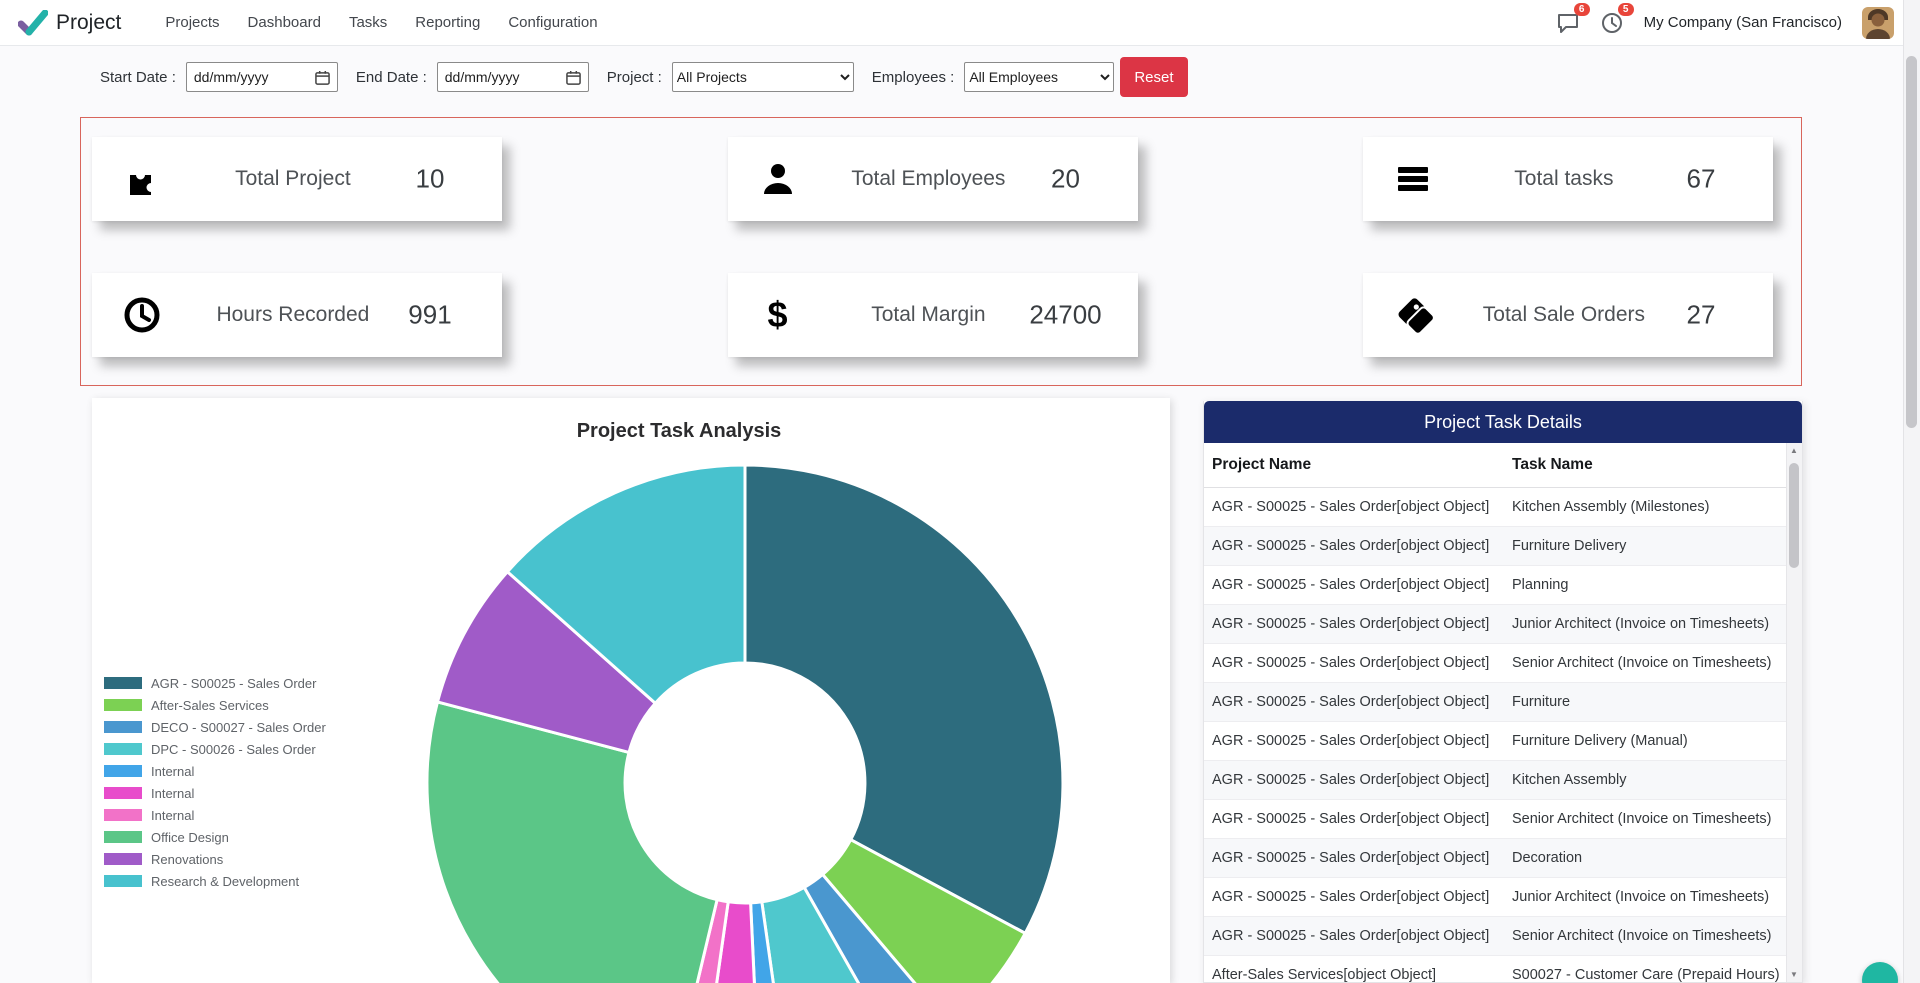 This screenshot has height=983, width=1920. I want to click on scroll-up-icon: ▲, so click(1794, 450).